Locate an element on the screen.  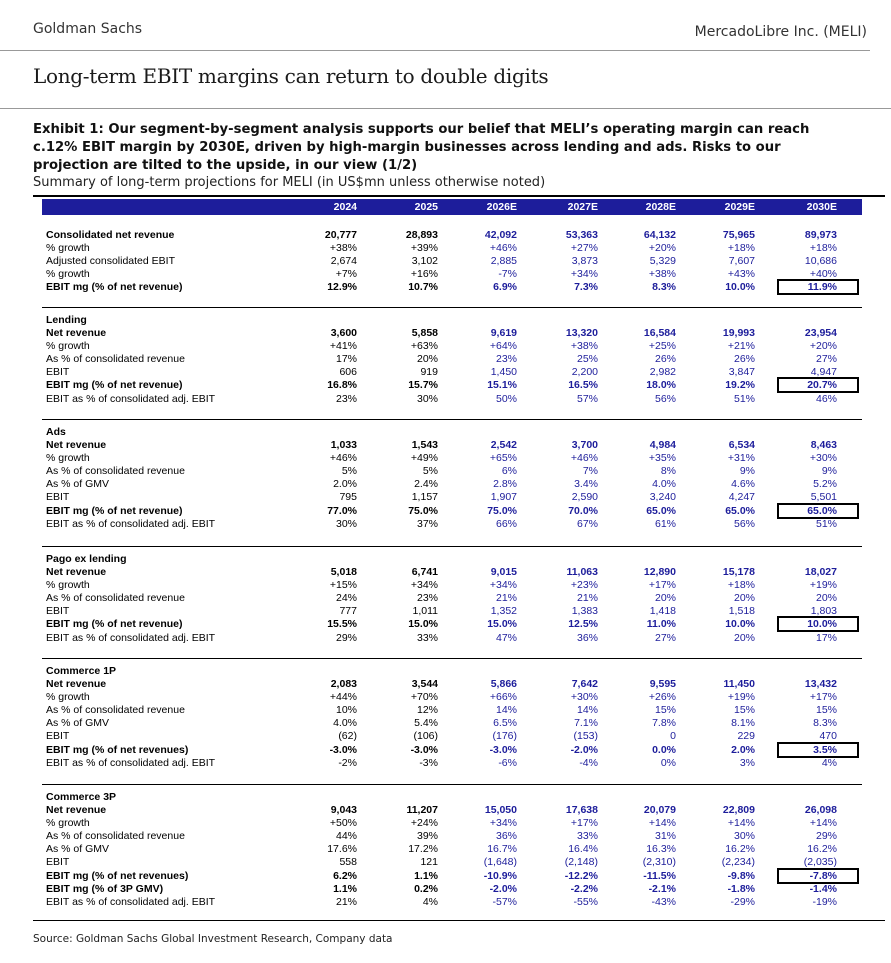
table-cell: 67% is located at coordinates (587, 523).